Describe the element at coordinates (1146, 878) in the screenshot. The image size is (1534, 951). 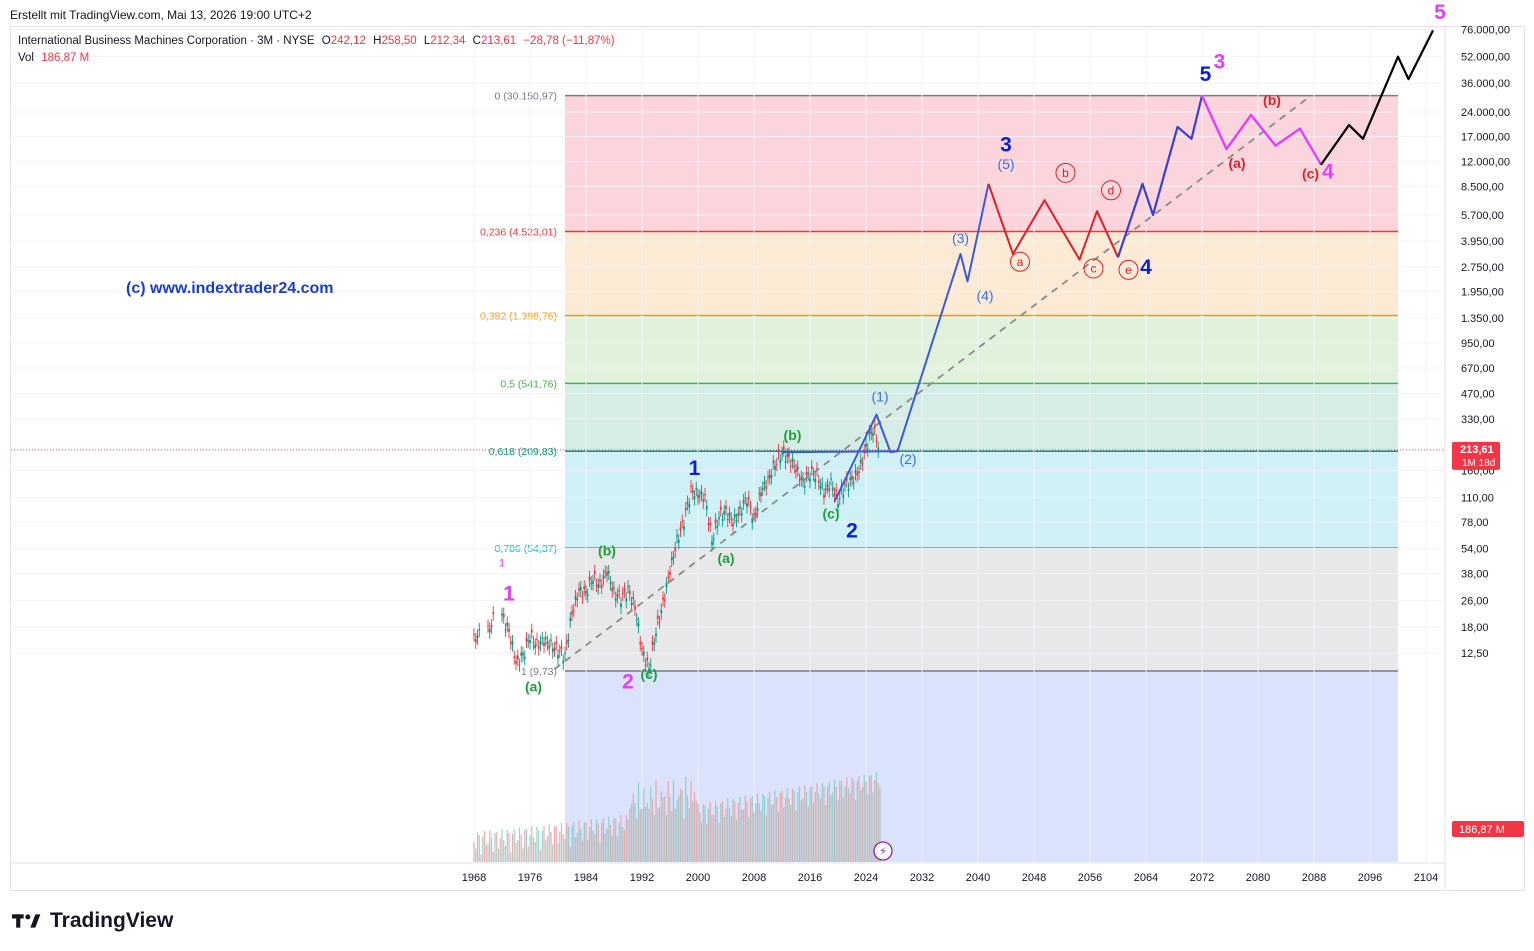
I see `x-tick-label: 2064` at that location.